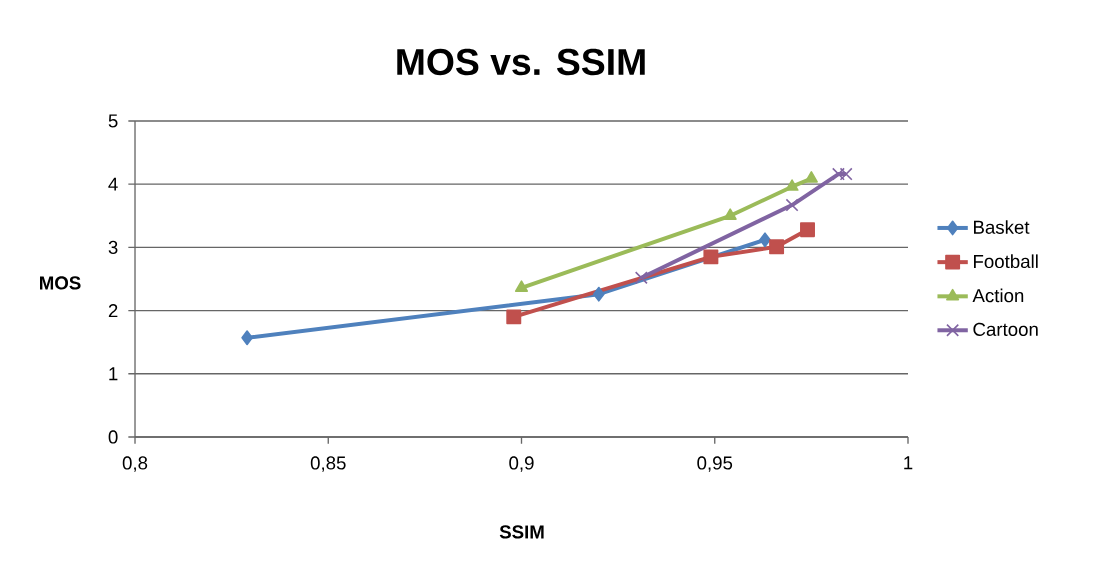 The width and height of the screenshot is (1118, 574). I want to click on legend-label: Football, so click(1006, 261).